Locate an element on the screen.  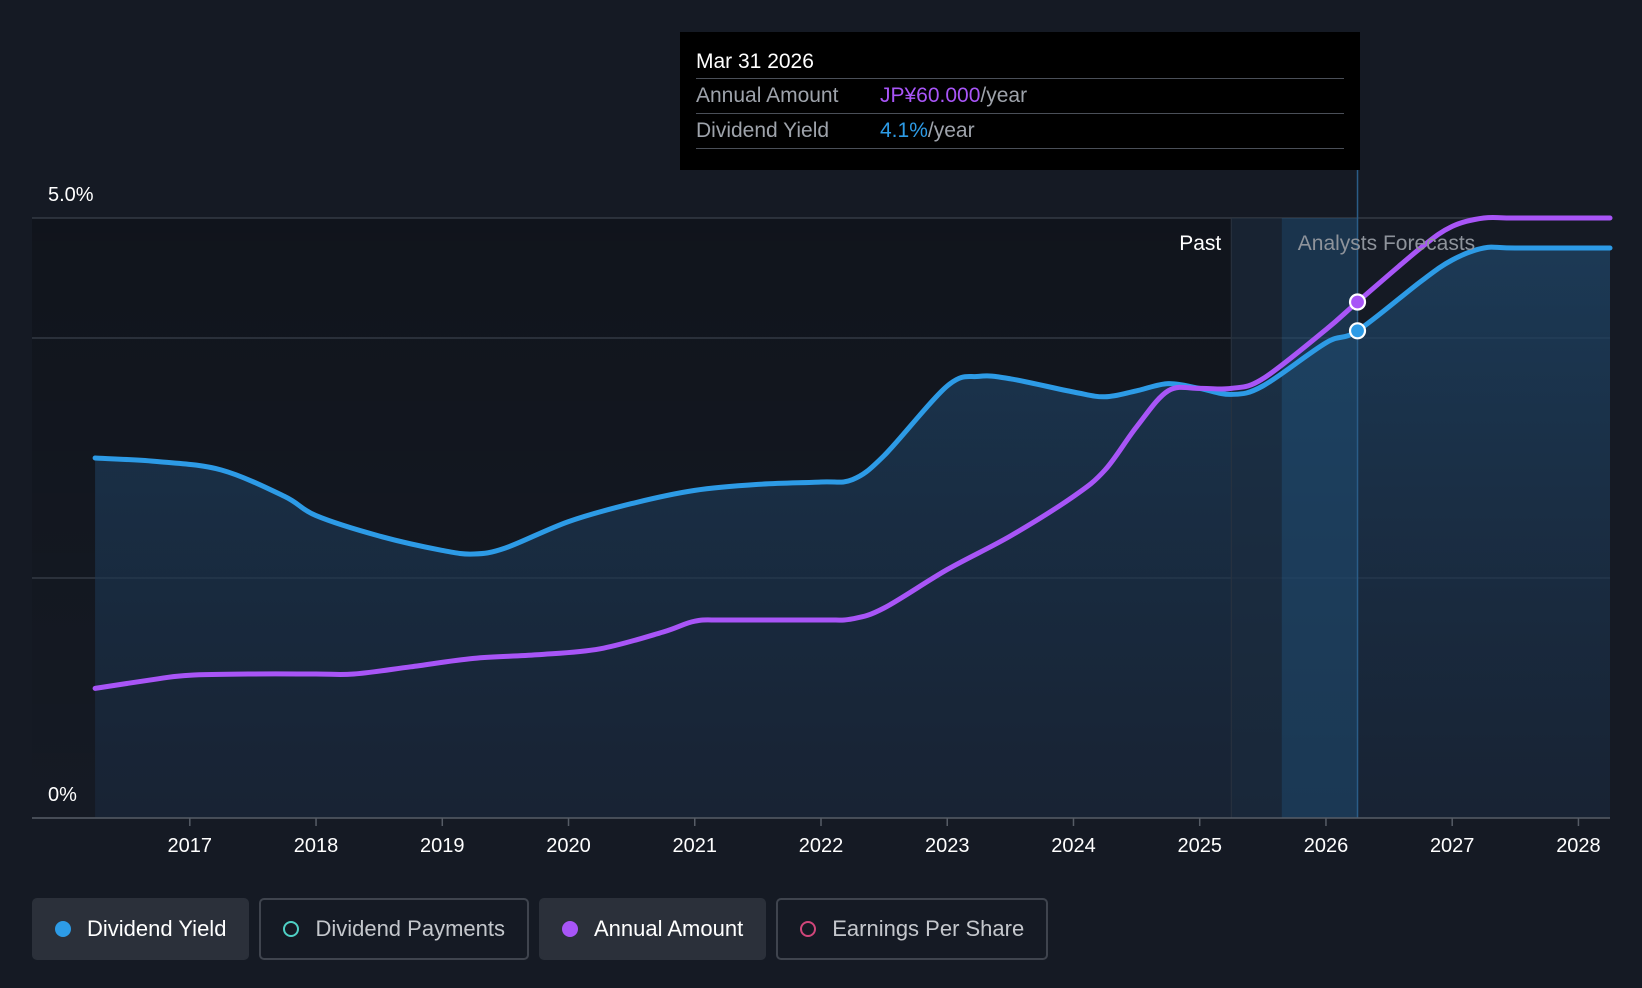
tooltip-annual-amount-unit: /year is located at coordinates (1004, 95).